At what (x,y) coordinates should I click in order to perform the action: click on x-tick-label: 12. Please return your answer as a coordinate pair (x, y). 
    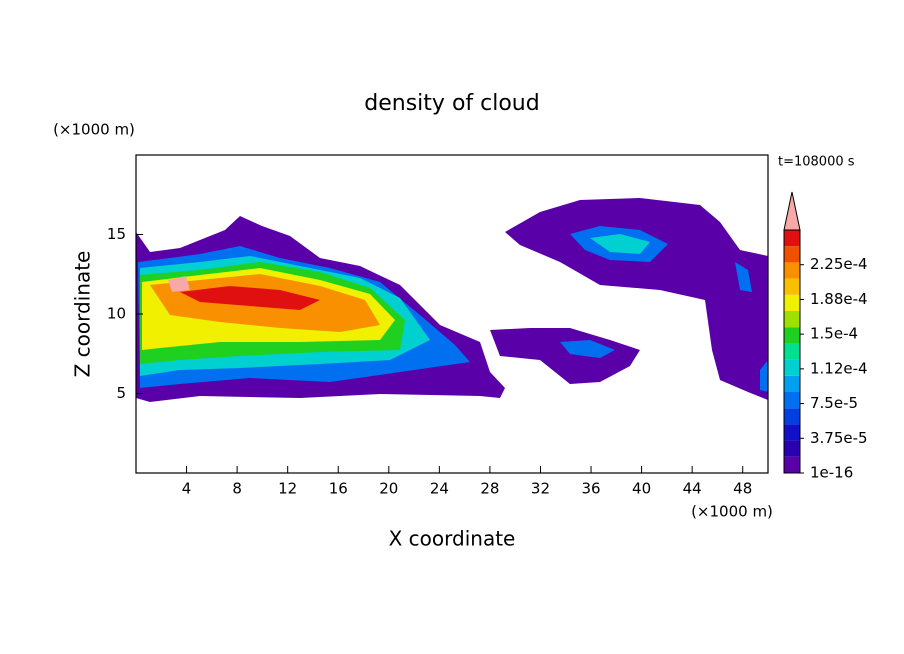
    Looking at the image, I should click on (287, 489).